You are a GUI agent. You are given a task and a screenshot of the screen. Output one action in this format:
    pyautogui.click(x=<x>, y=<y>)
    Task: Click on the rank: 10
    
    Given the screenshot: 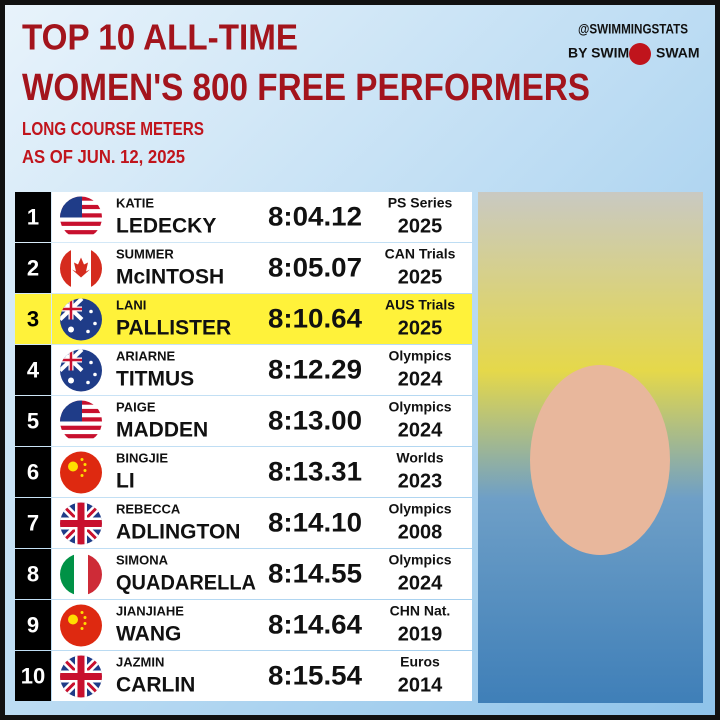 What is the action you would take?
    pyautogui.click(x=33, y=675)
    